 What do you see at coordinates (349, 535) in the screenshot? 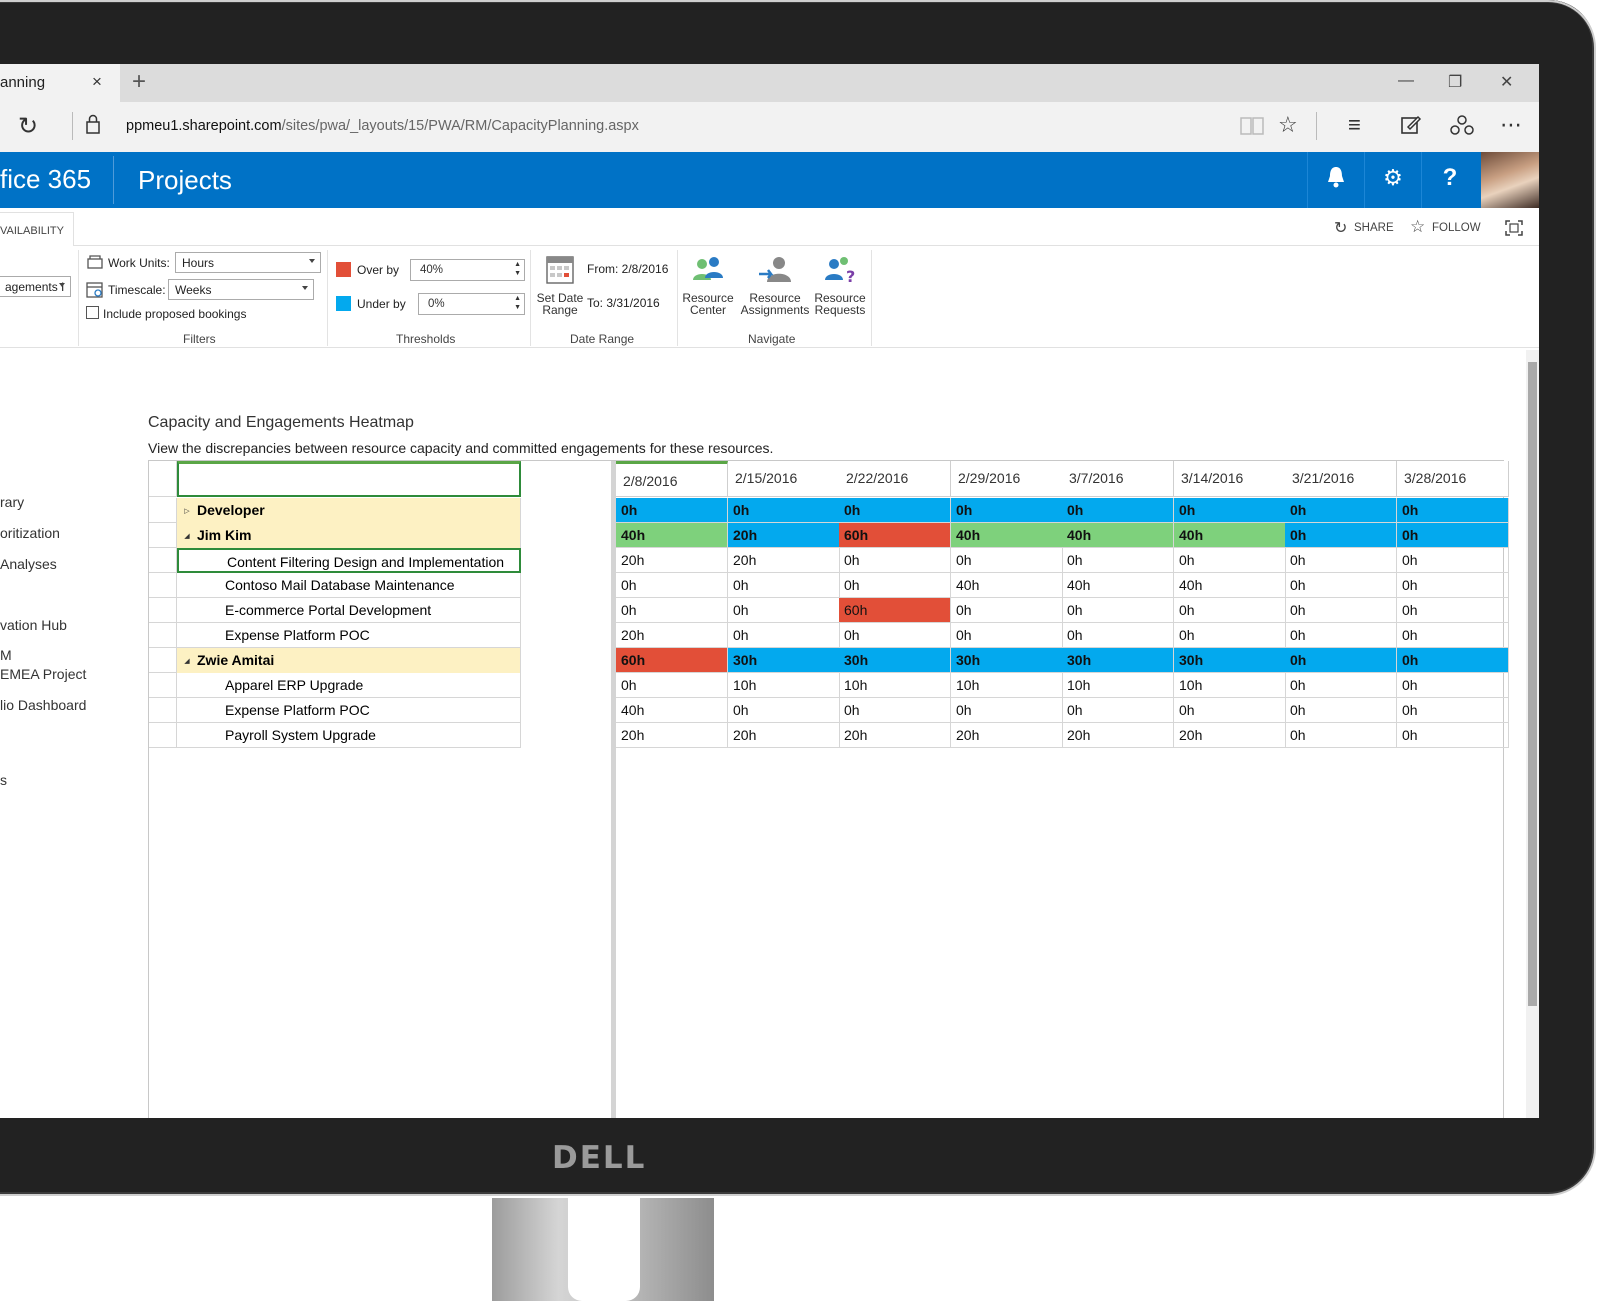
I see `row-label-cell: ◢ Jim Kim` at bounding box center [349, 535].